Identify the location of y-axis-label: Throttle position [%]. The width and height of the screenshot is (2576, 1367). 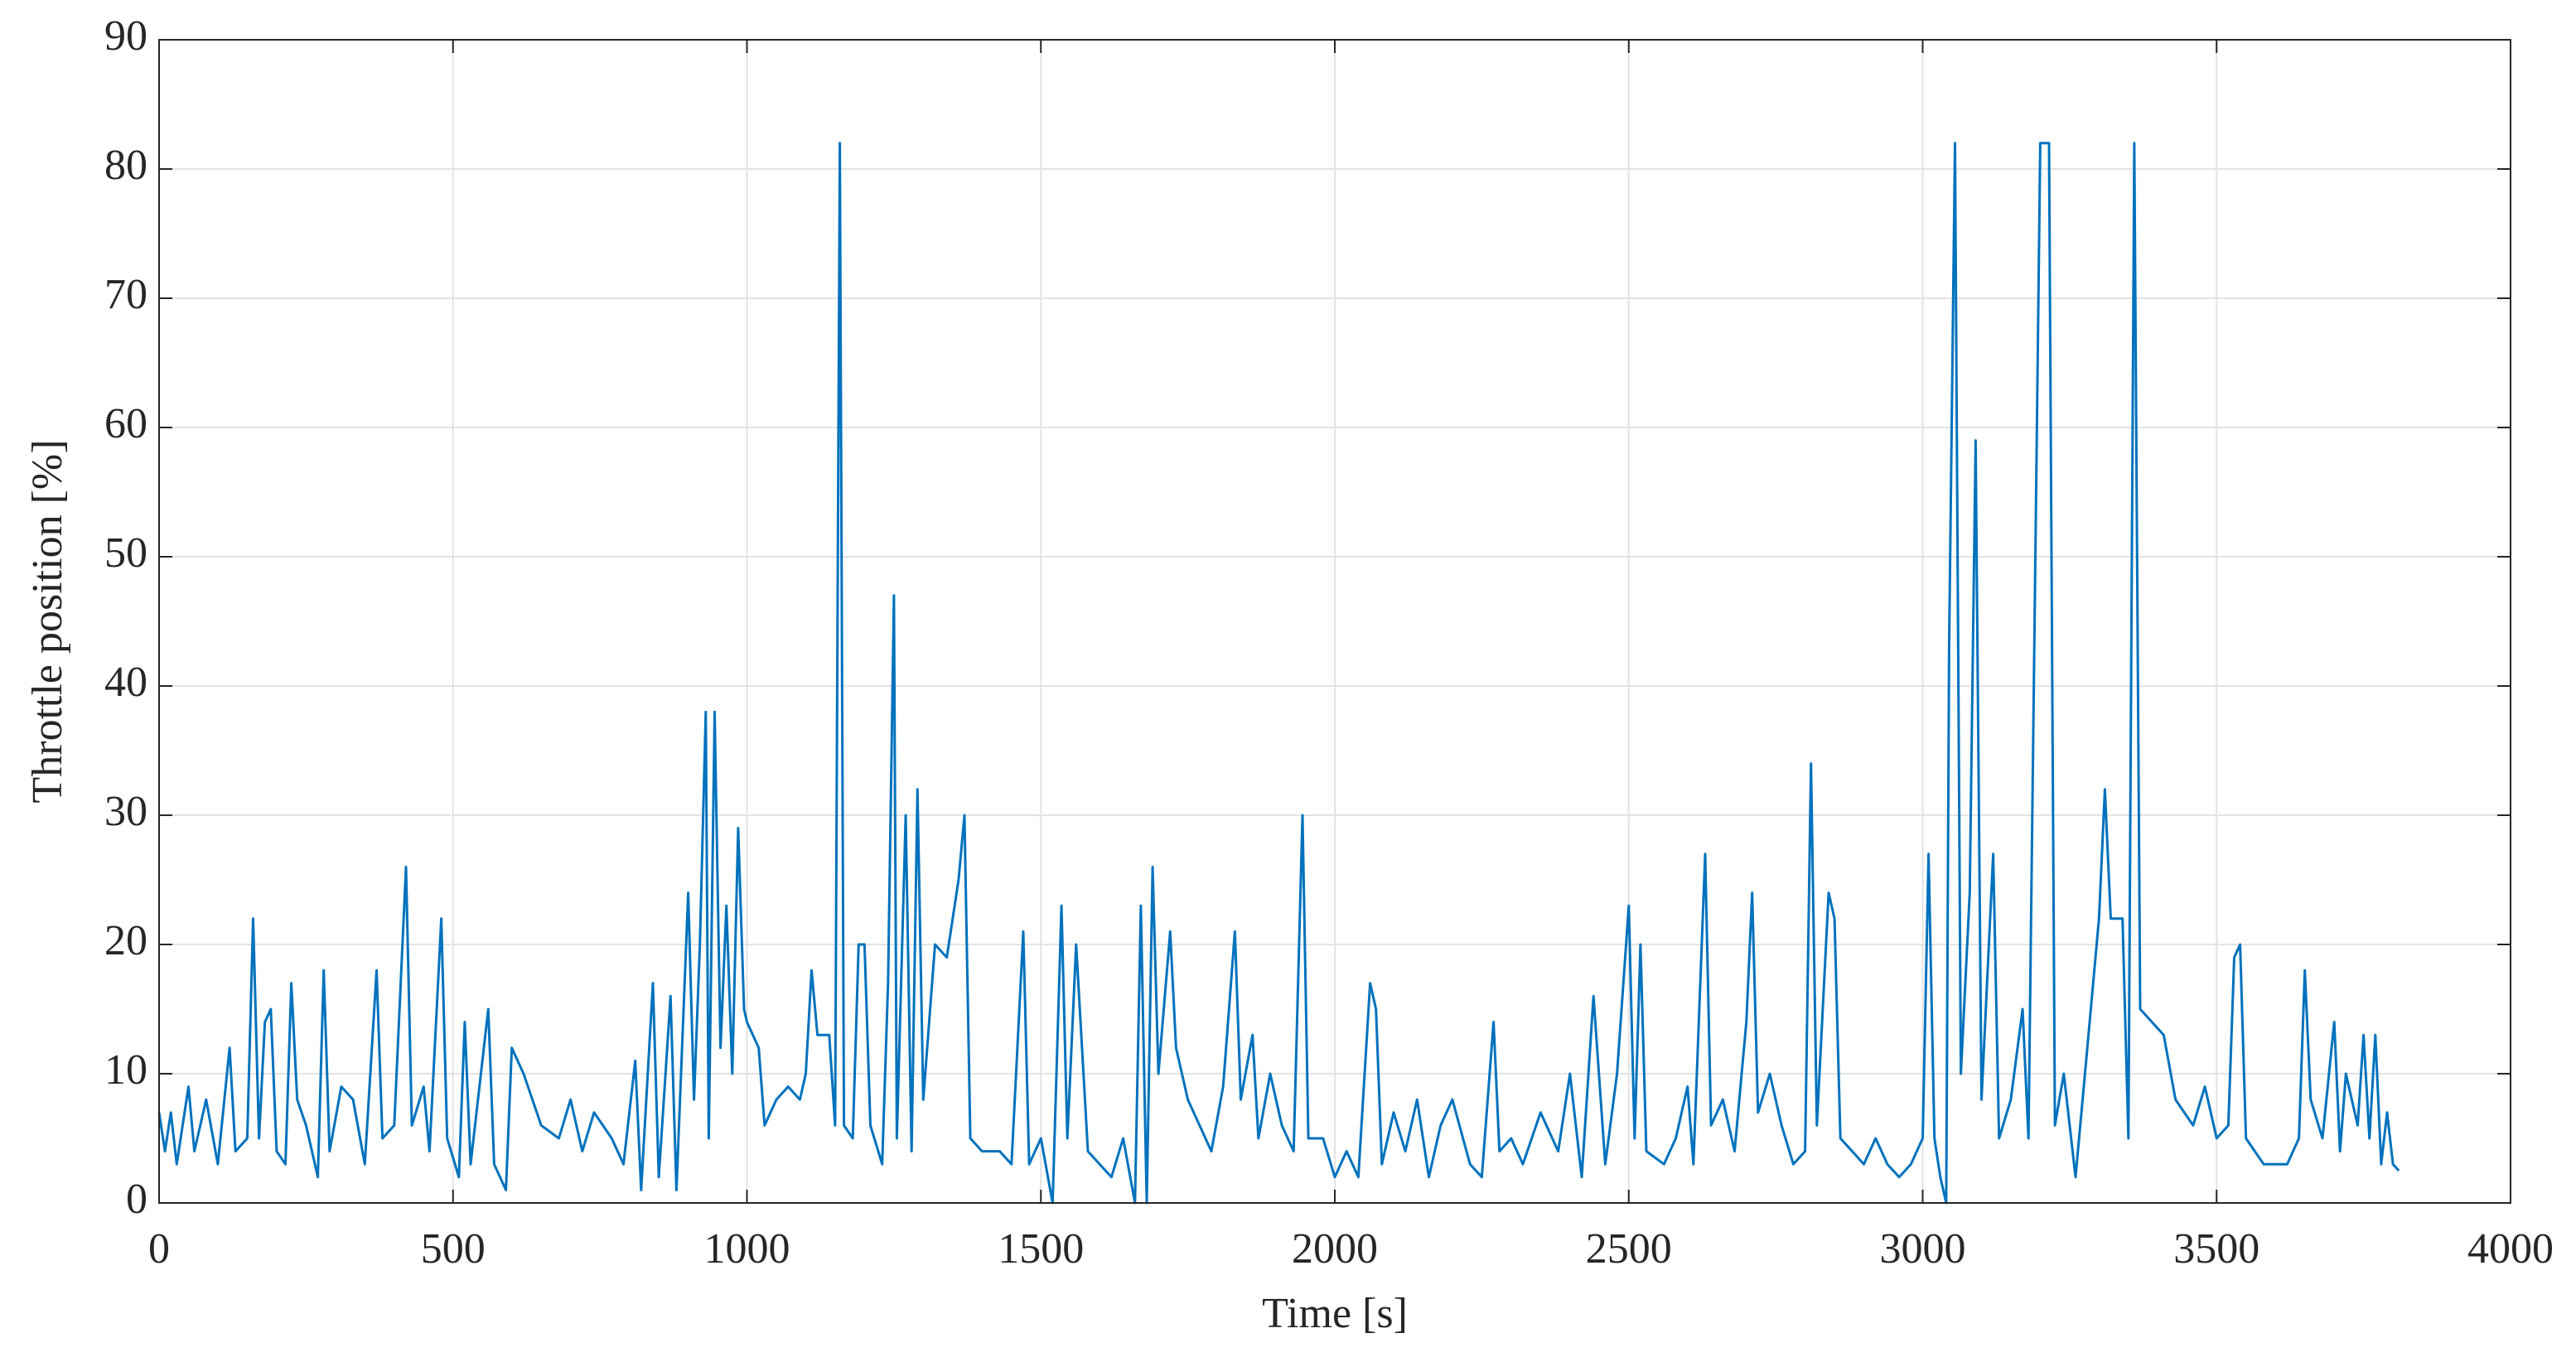
(47, 621).